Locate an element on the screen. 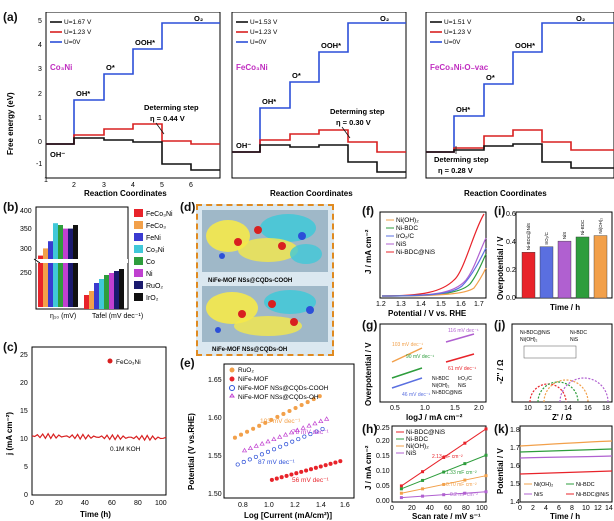 Image resolution: width=614 pixels, height=521 pixels. a2-o2: O₂ is located at coordinates (384, 18).